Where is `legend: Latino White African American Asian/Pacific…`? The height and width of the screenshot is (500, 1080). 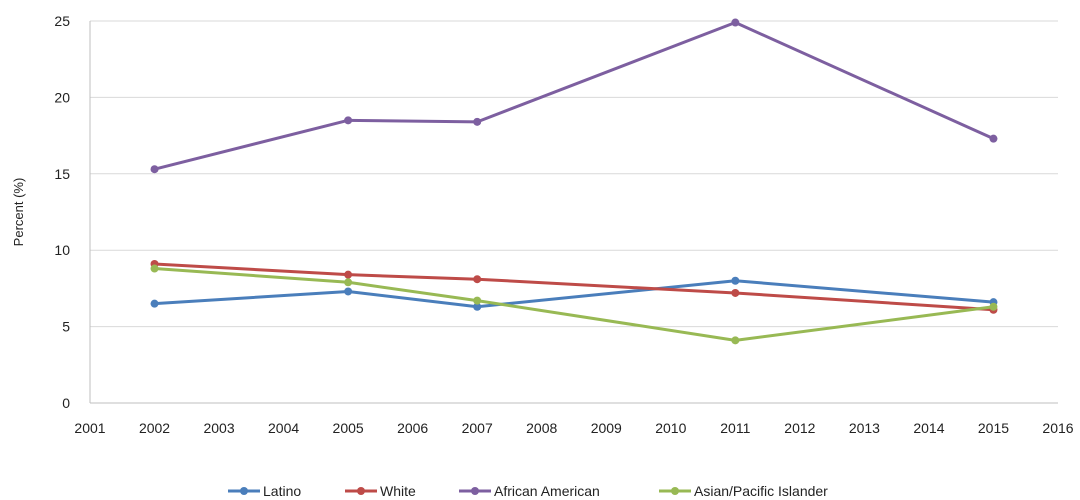 legend: Latino White African American Asian/Pacific… is located at coordinates (528, 491).